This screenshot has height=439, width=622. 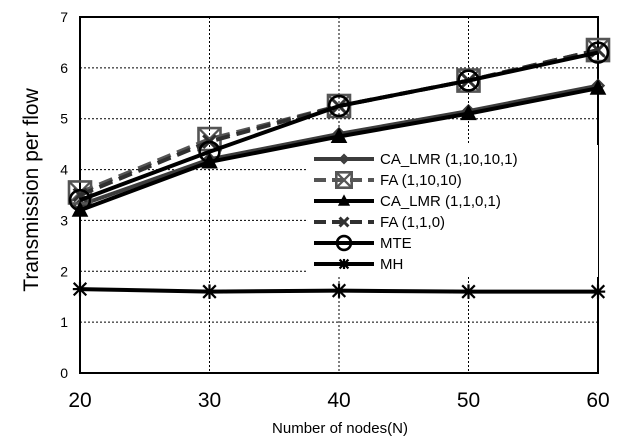 What do you see at coordinates (343, 180) in the screenshot?
I see `legend-marker-square` at bounding box center [343, 180].